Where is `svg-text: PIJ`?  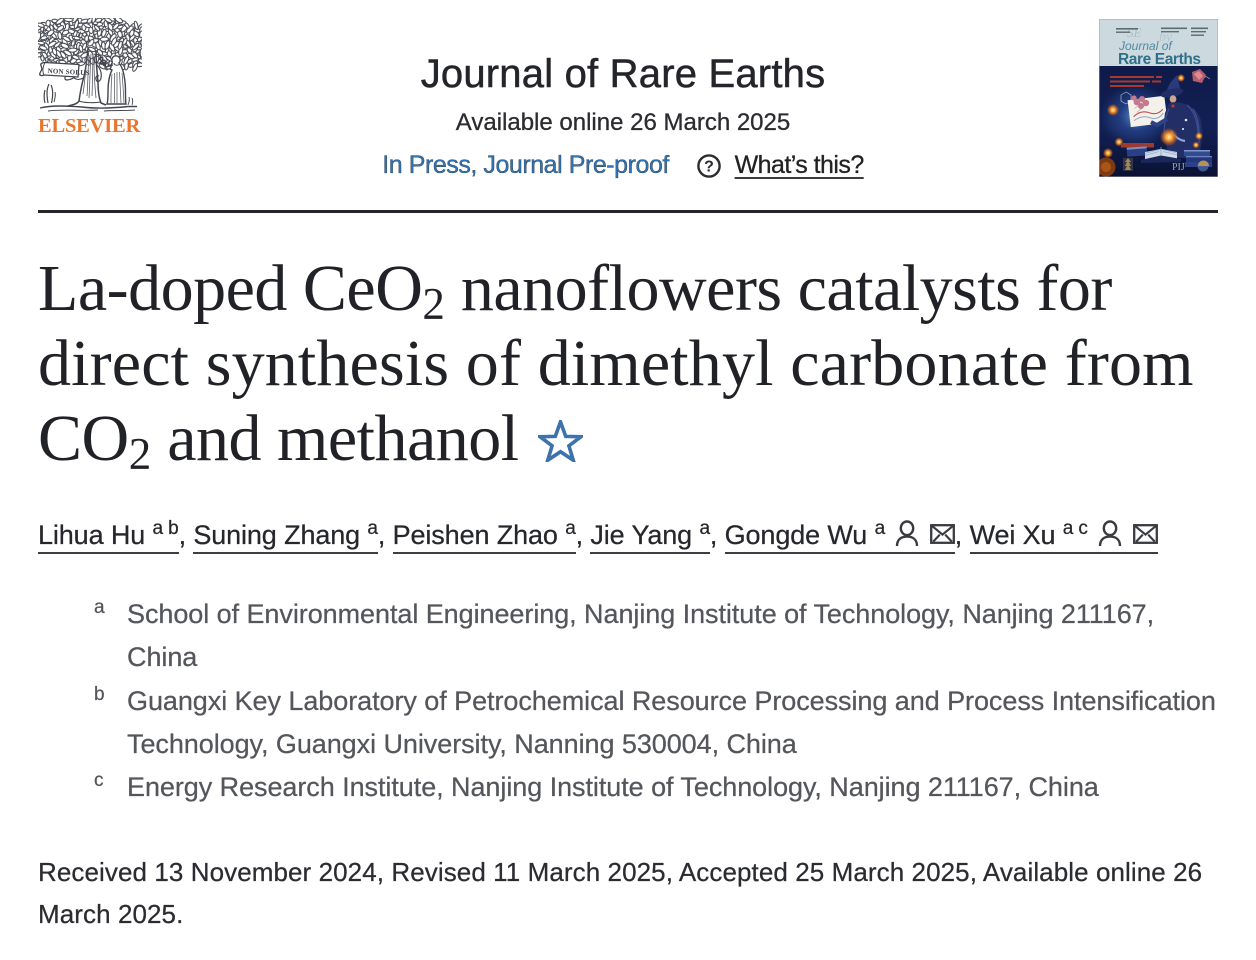
svg-text: PIJ is located at coordinates (1178, 167).